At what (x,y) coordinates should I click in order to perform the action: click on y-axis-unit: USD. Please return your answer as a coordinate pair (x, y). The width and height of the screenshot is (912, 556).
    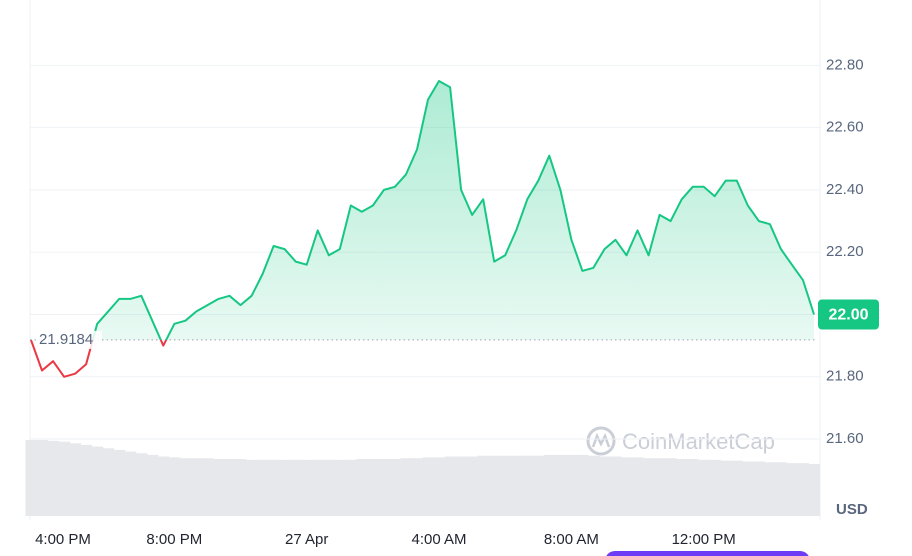
    Looking at the image, I should click on (852, 509).